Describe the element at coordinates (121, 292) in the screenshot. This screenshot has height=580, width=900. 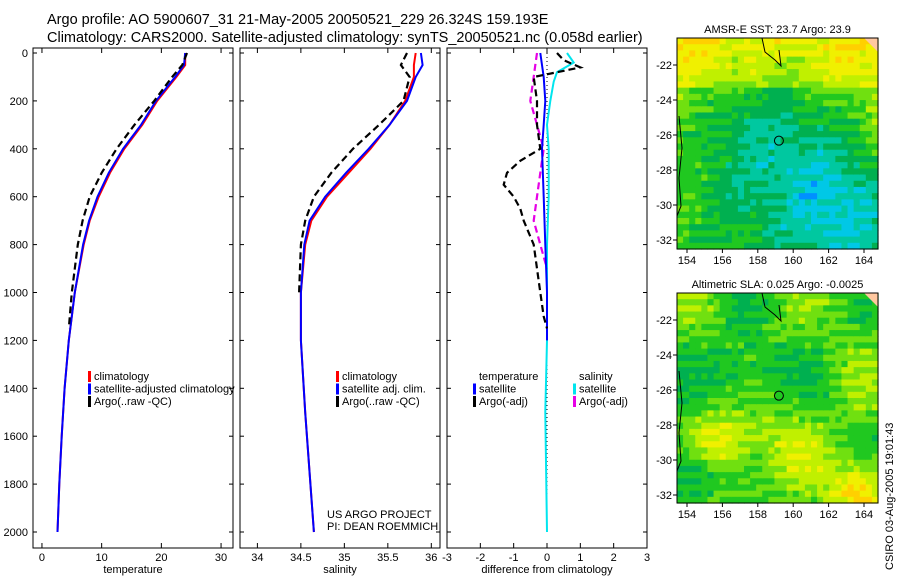
I see `series-line-satellite-adjusted-climatology` at that location.